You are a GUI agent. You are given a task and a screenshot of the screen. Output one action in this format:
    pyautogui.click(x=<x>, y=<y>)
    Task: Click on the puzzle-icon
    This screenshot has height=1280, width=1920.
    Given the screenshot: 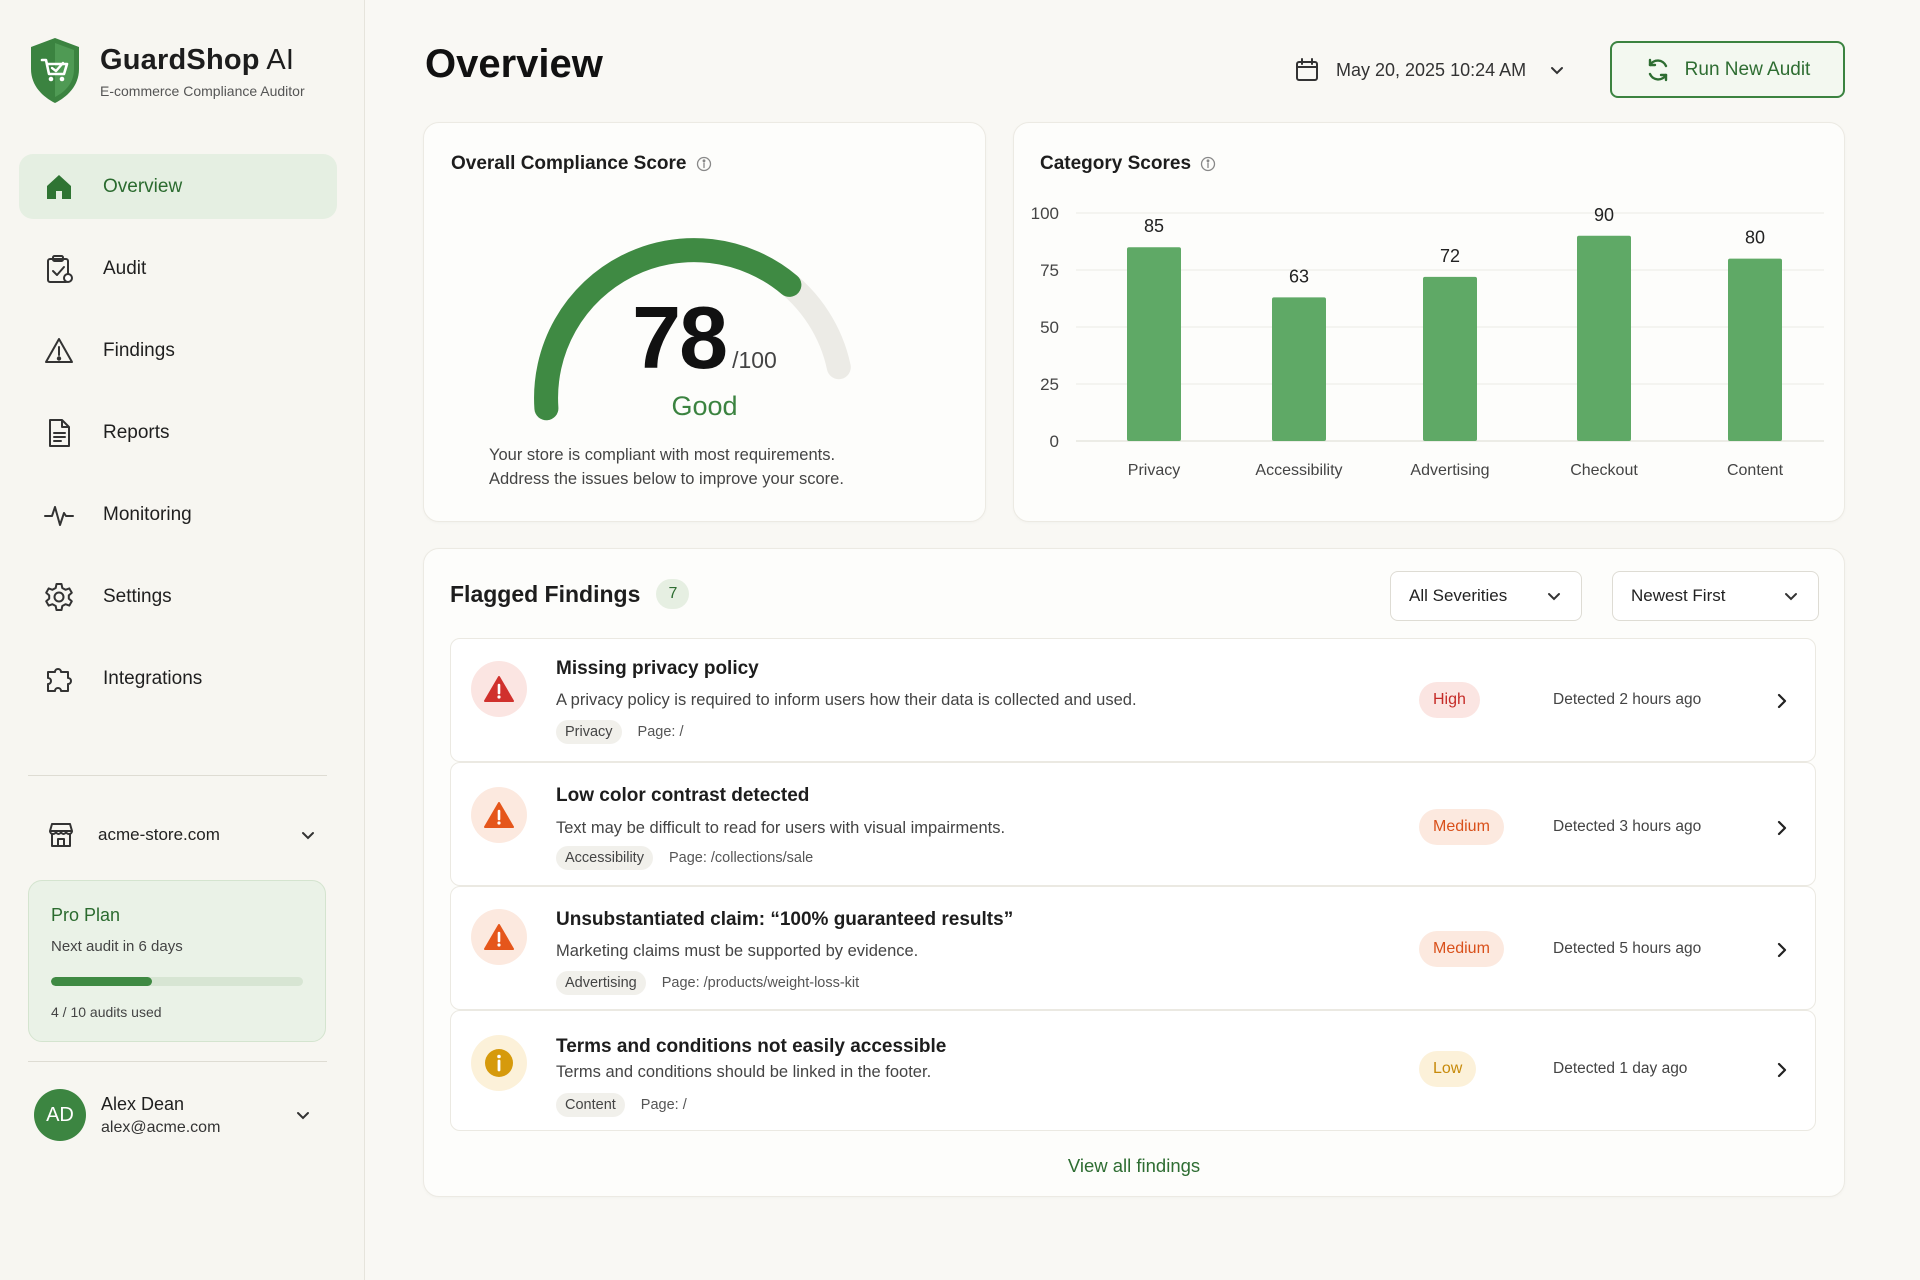 What is the action you would take?
    pyautogui.click(x=59, y=679)
    